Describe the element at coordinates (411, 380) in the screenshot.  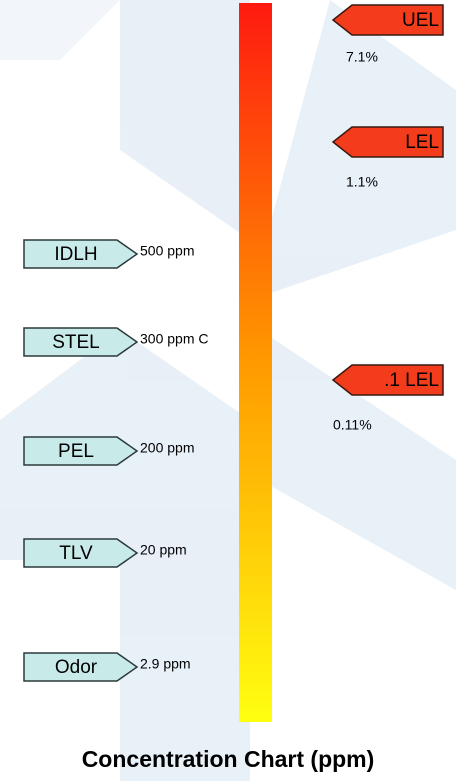
I see `marker-label: .1 LEL` at that location.